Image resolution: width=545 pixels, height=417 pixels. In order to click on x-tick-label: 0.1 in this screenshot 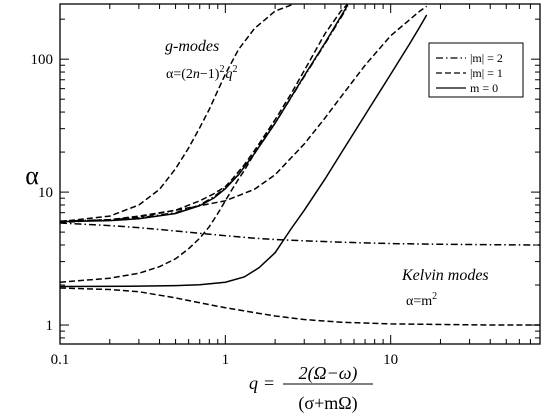, I will do `click(60, 360)`.